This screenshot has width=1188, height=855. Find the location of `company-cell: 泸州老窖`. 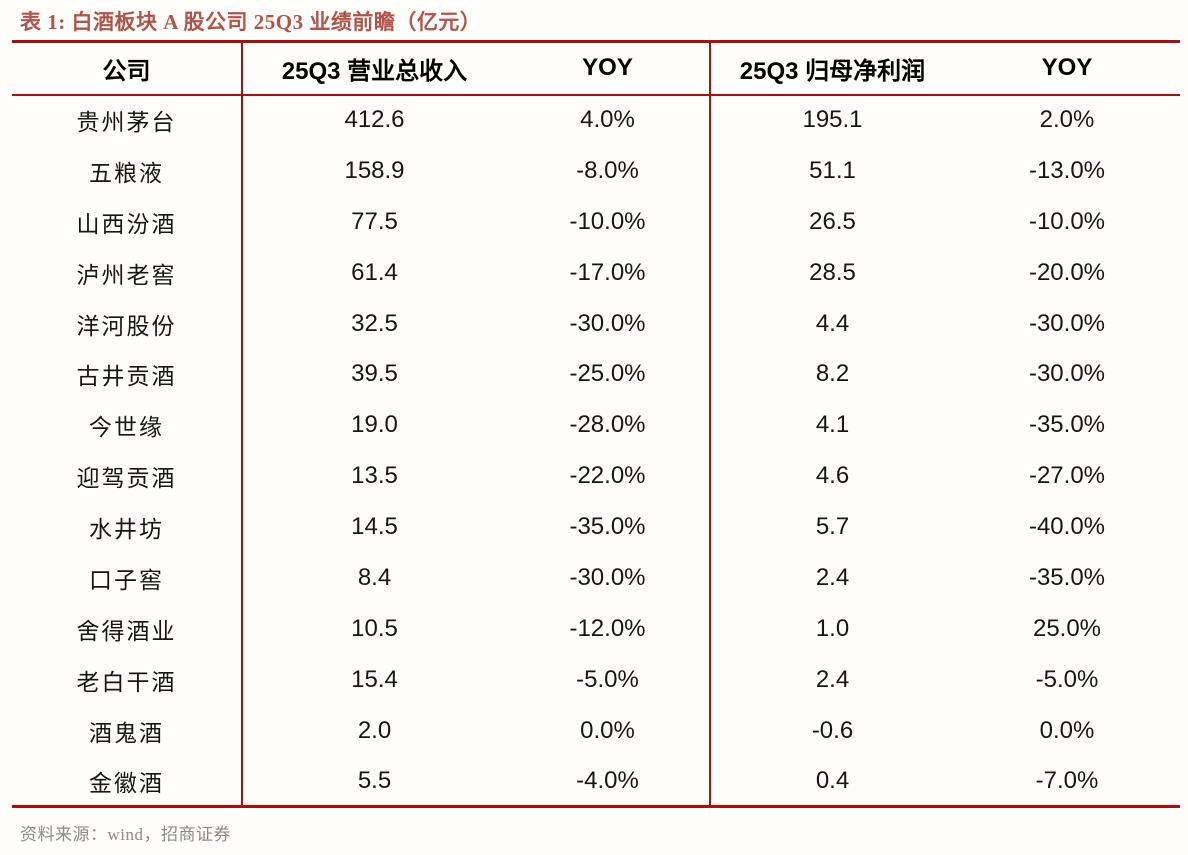

company-cell: 泸州老窖 is located at coordinates (127, 273).